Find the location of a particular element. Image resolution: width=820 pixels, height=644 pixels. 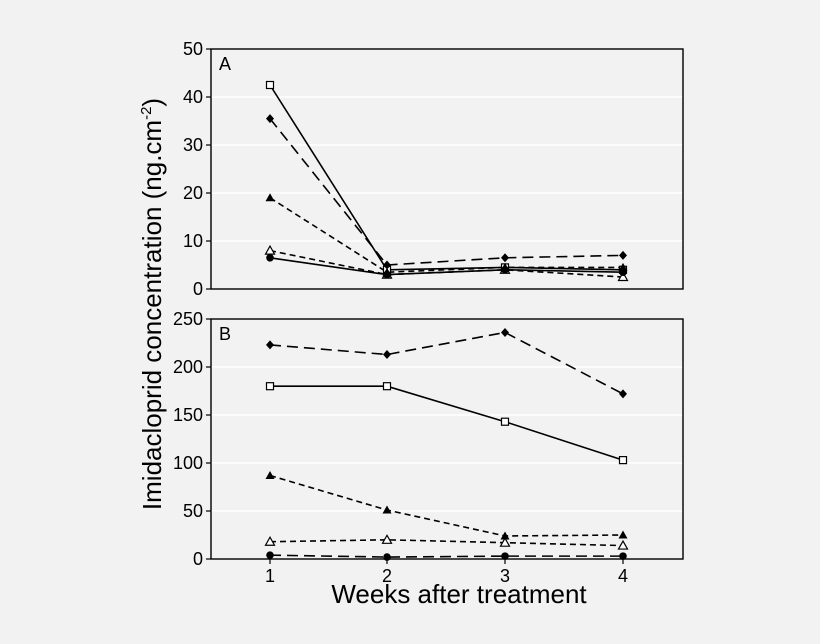

panel-b-y-tick-label: 150 is located at coordinates (188, 415).